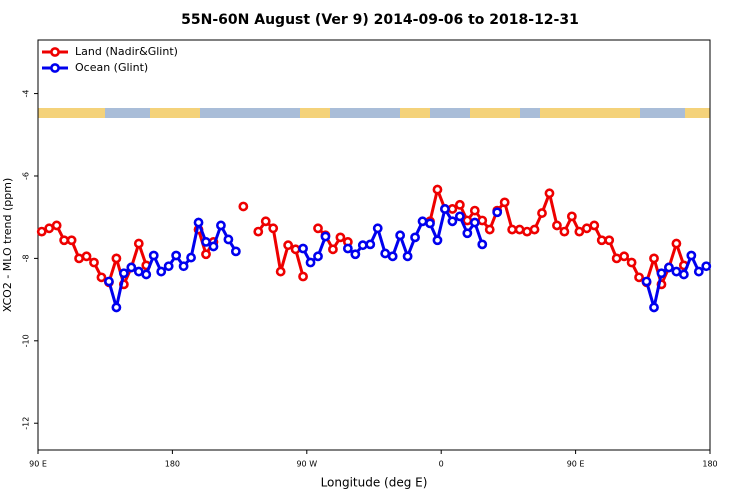 The width and height of the screenshot is (750, 500). I want to click on y-tick-label: -4, so click(26, 94).